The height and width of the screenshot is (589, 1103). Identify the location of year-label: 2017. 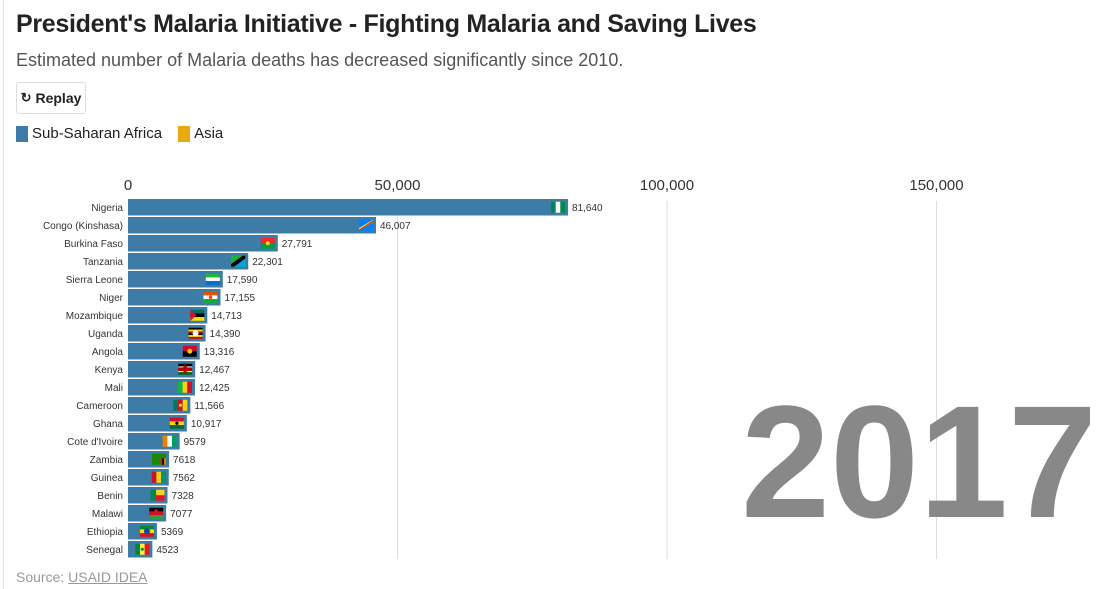
(919, 461).